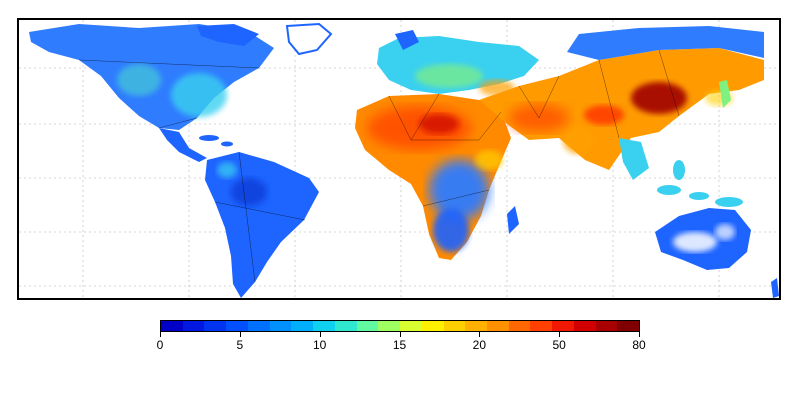 This screenshot has width=800, height=400. Describe the element at coordinates (621, 103) in the screenshot. I see `continent-asia` at that location.